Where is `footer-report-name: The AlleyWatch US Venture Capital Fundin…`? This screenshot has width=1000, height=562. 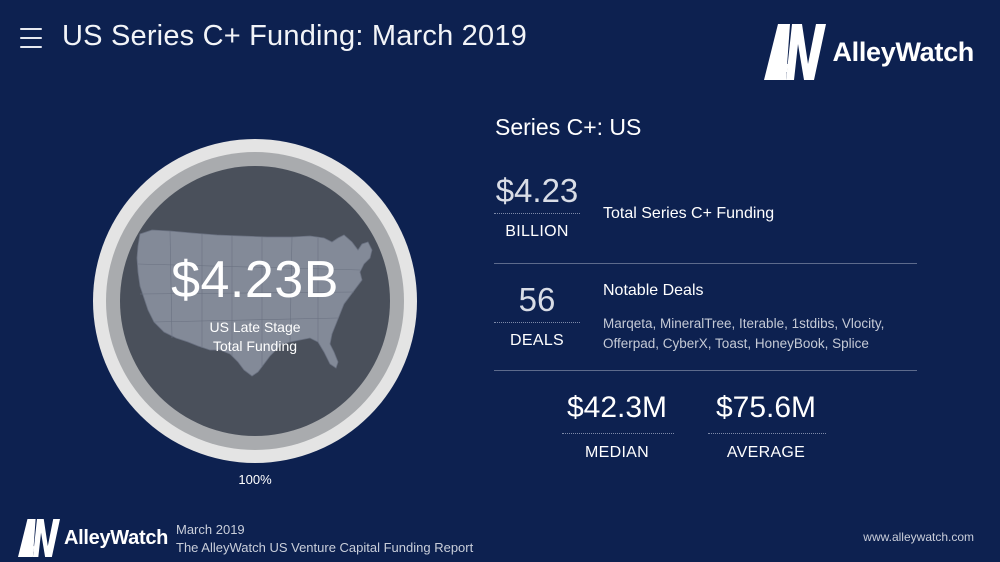 footer-report-name: The AlleyWatch US Venture Capital Fundin… is located at coordinates (325, 547).